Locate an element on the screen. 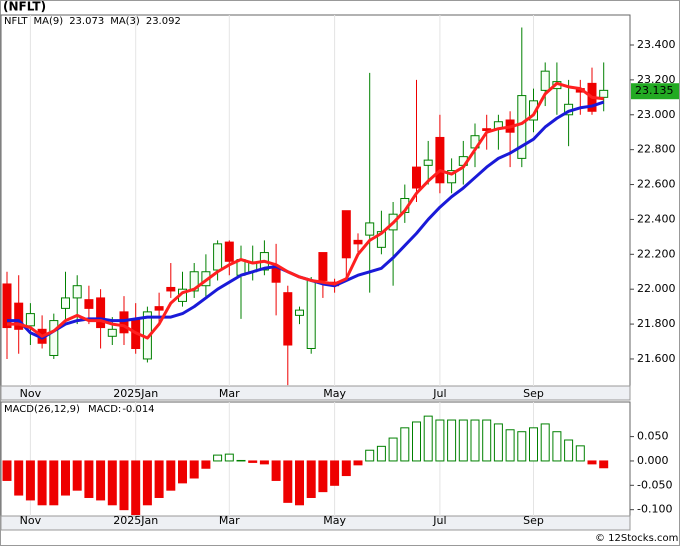 This screenshot has width=680, height=546. x-tick-label: Jul is located at coordinates (439, 393).